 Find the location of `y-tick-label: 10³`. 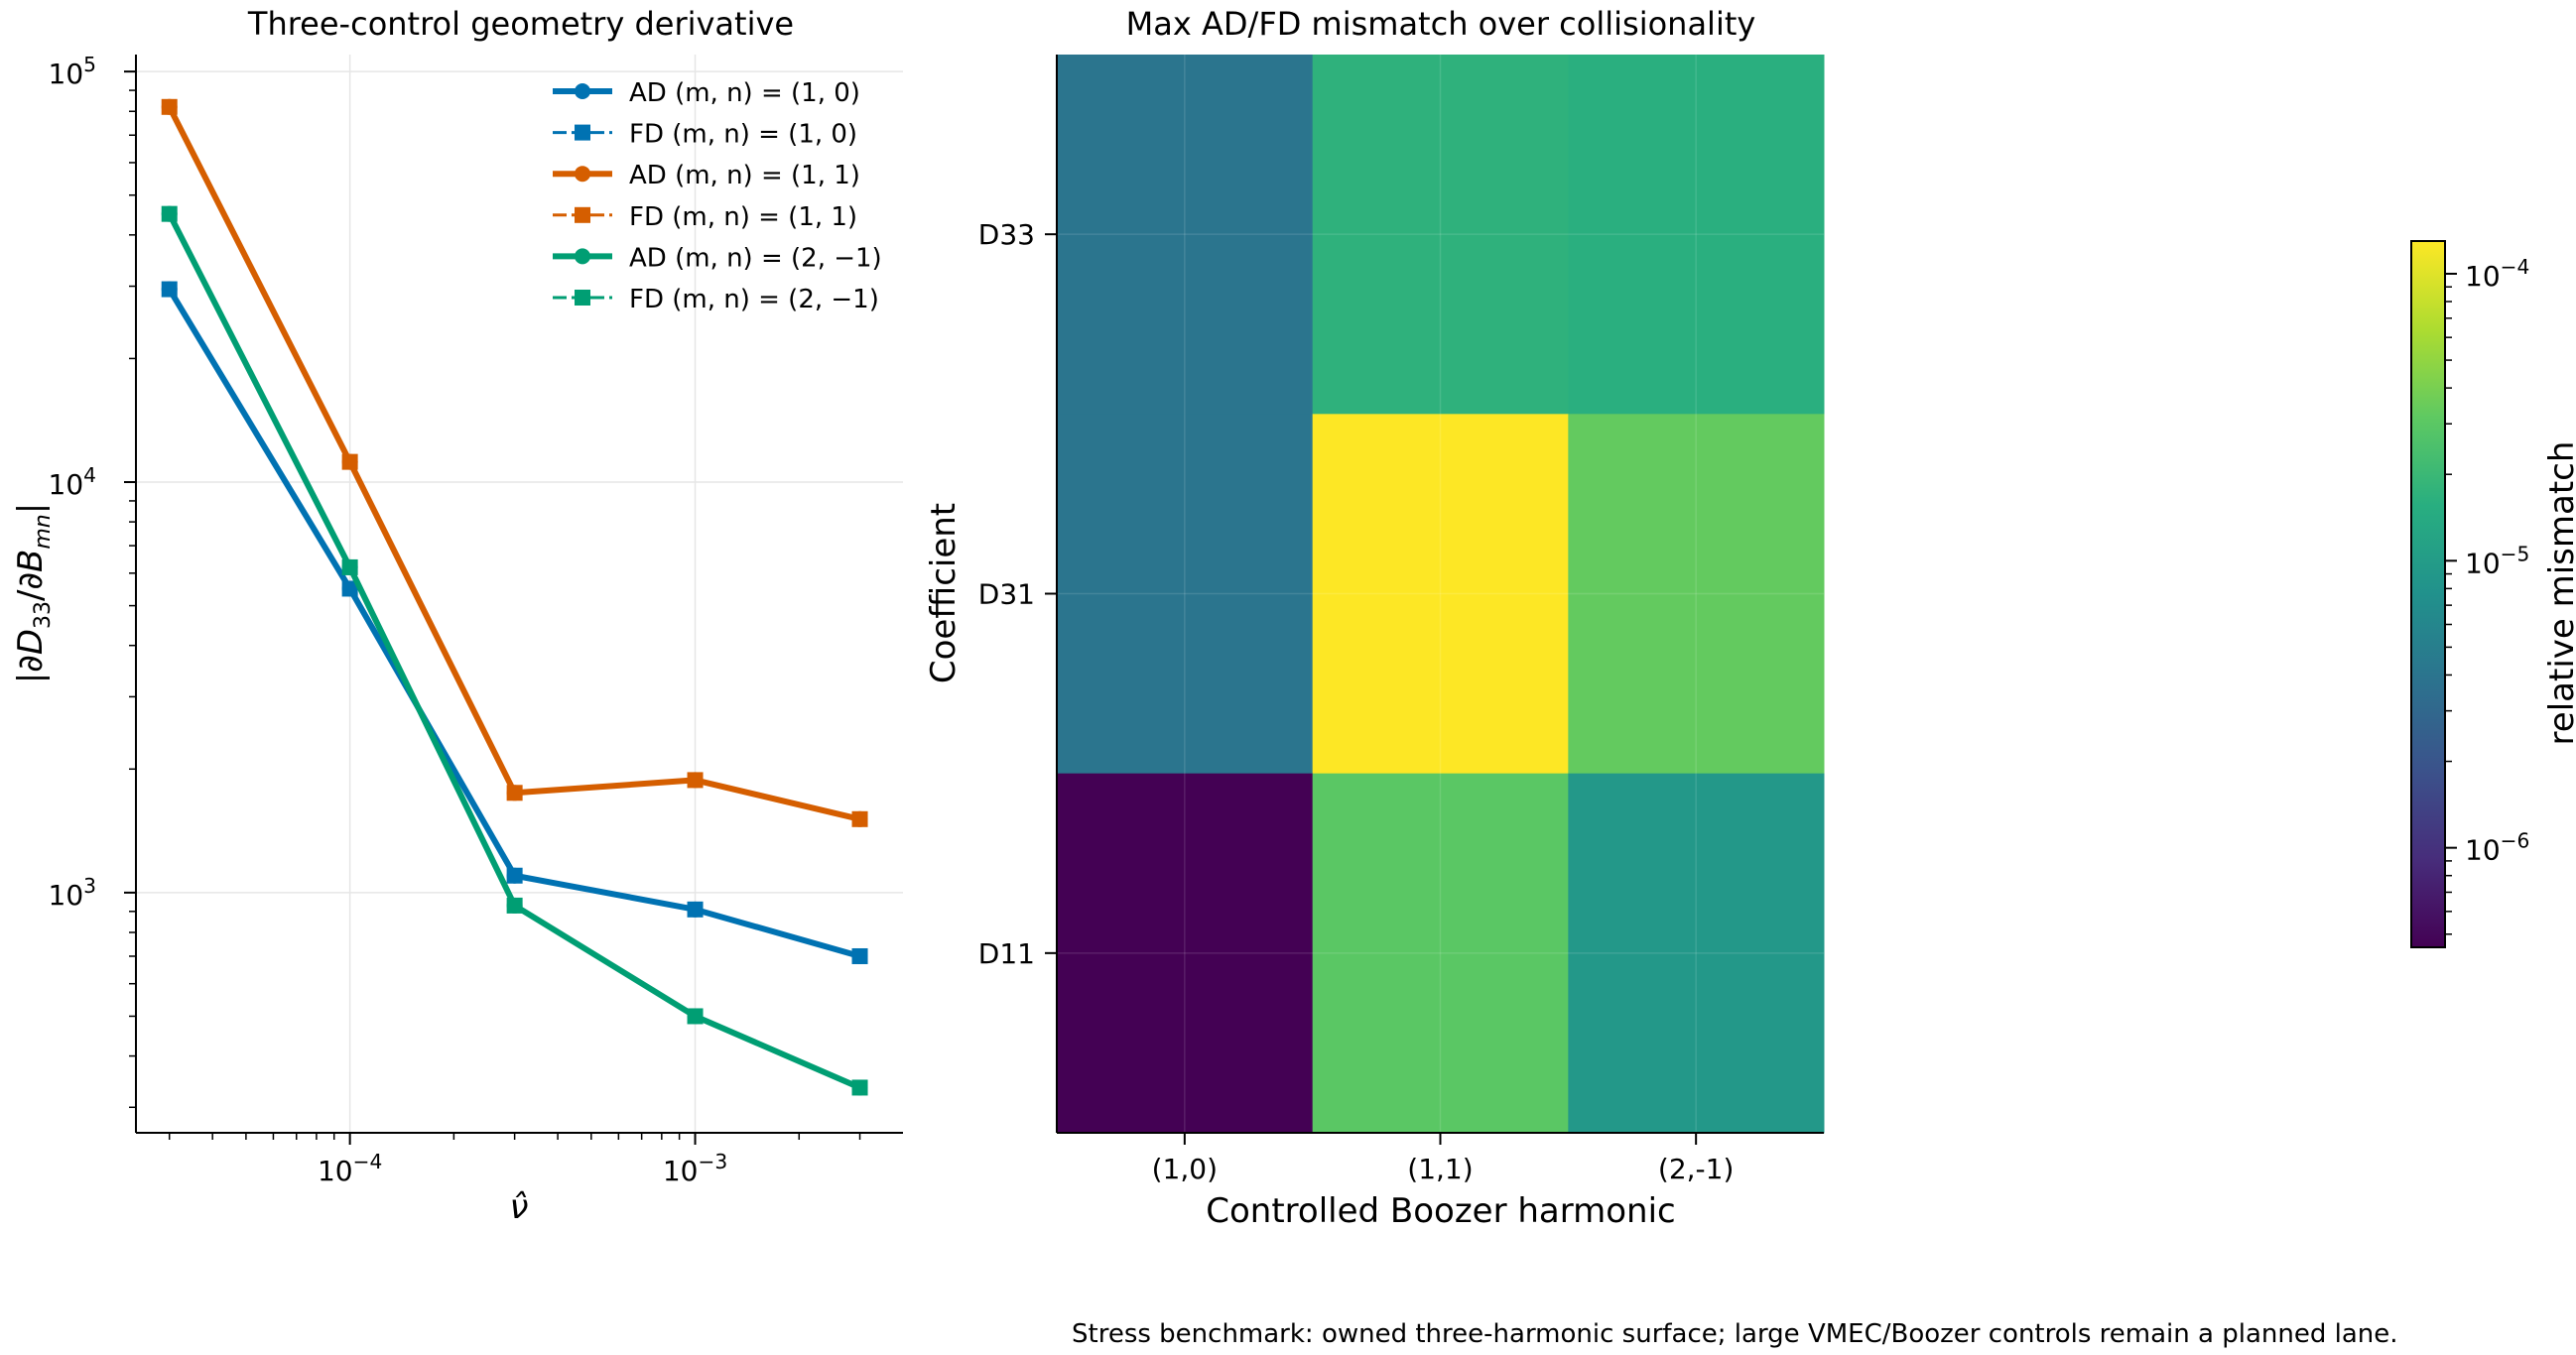

y-tick-label: 10³ is located at coordinates (73, 893).